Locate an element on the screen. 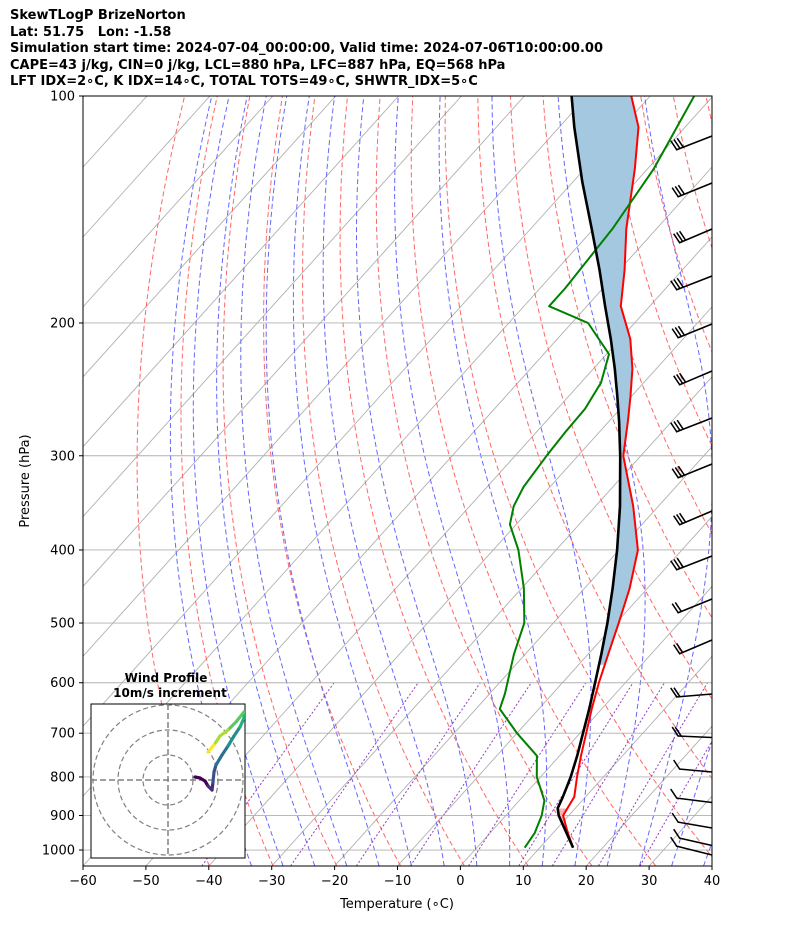  hodograph-title: Wind Profile is located at coordinates (166, 678).